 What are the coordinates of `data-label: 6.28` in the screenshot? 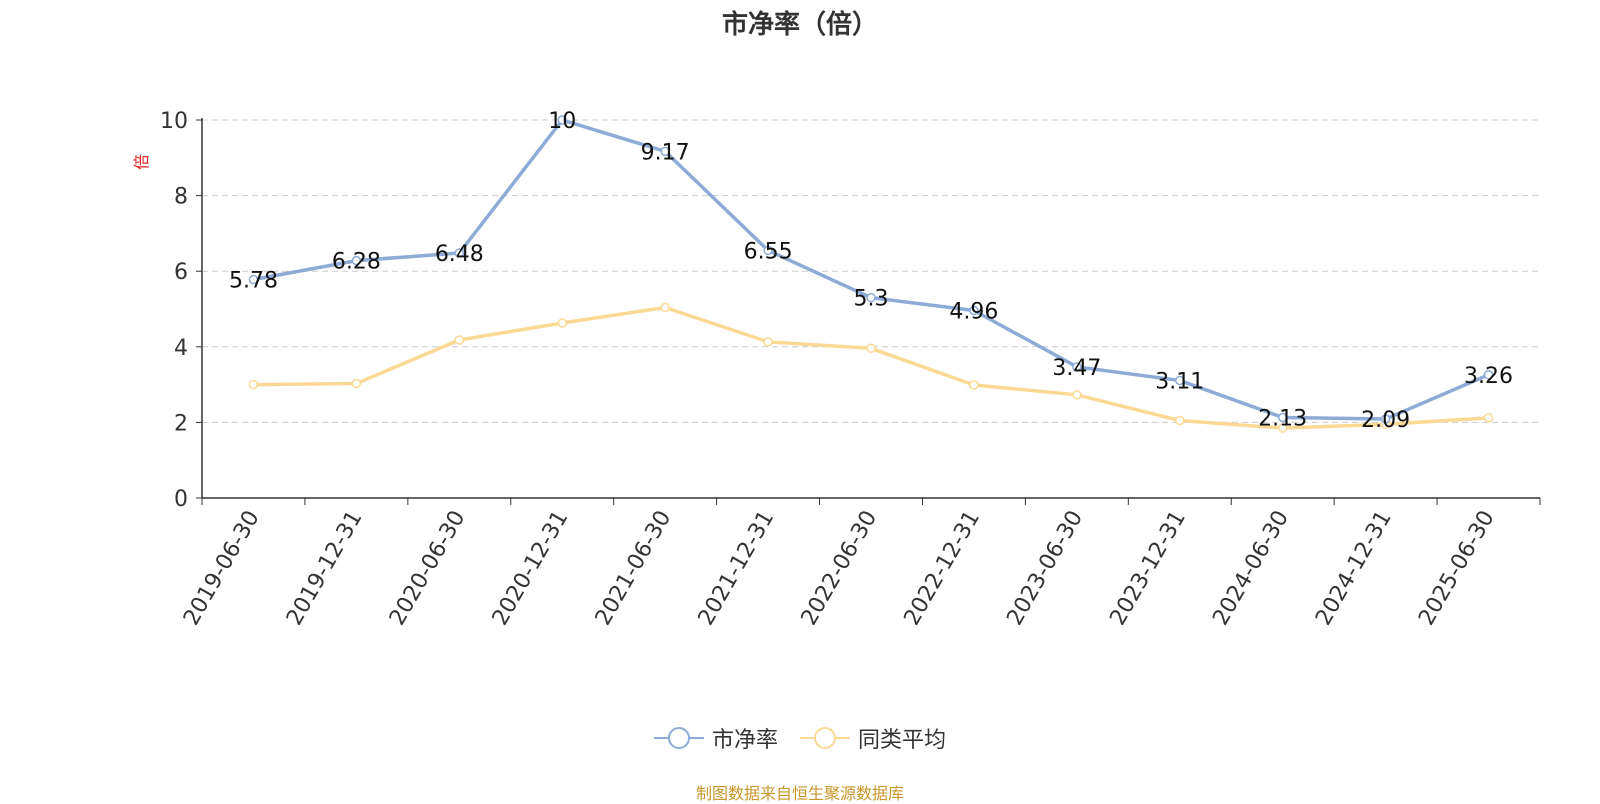 It's located at (356, 262).